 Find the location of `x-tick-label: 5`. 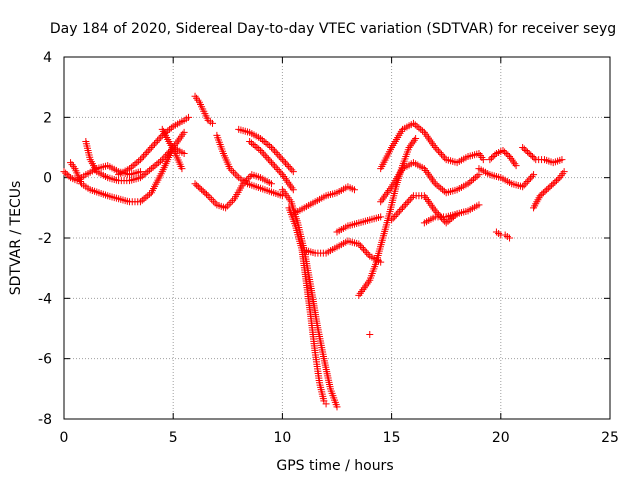

x-tick-label: 5 is located at coordinates (173, 438).